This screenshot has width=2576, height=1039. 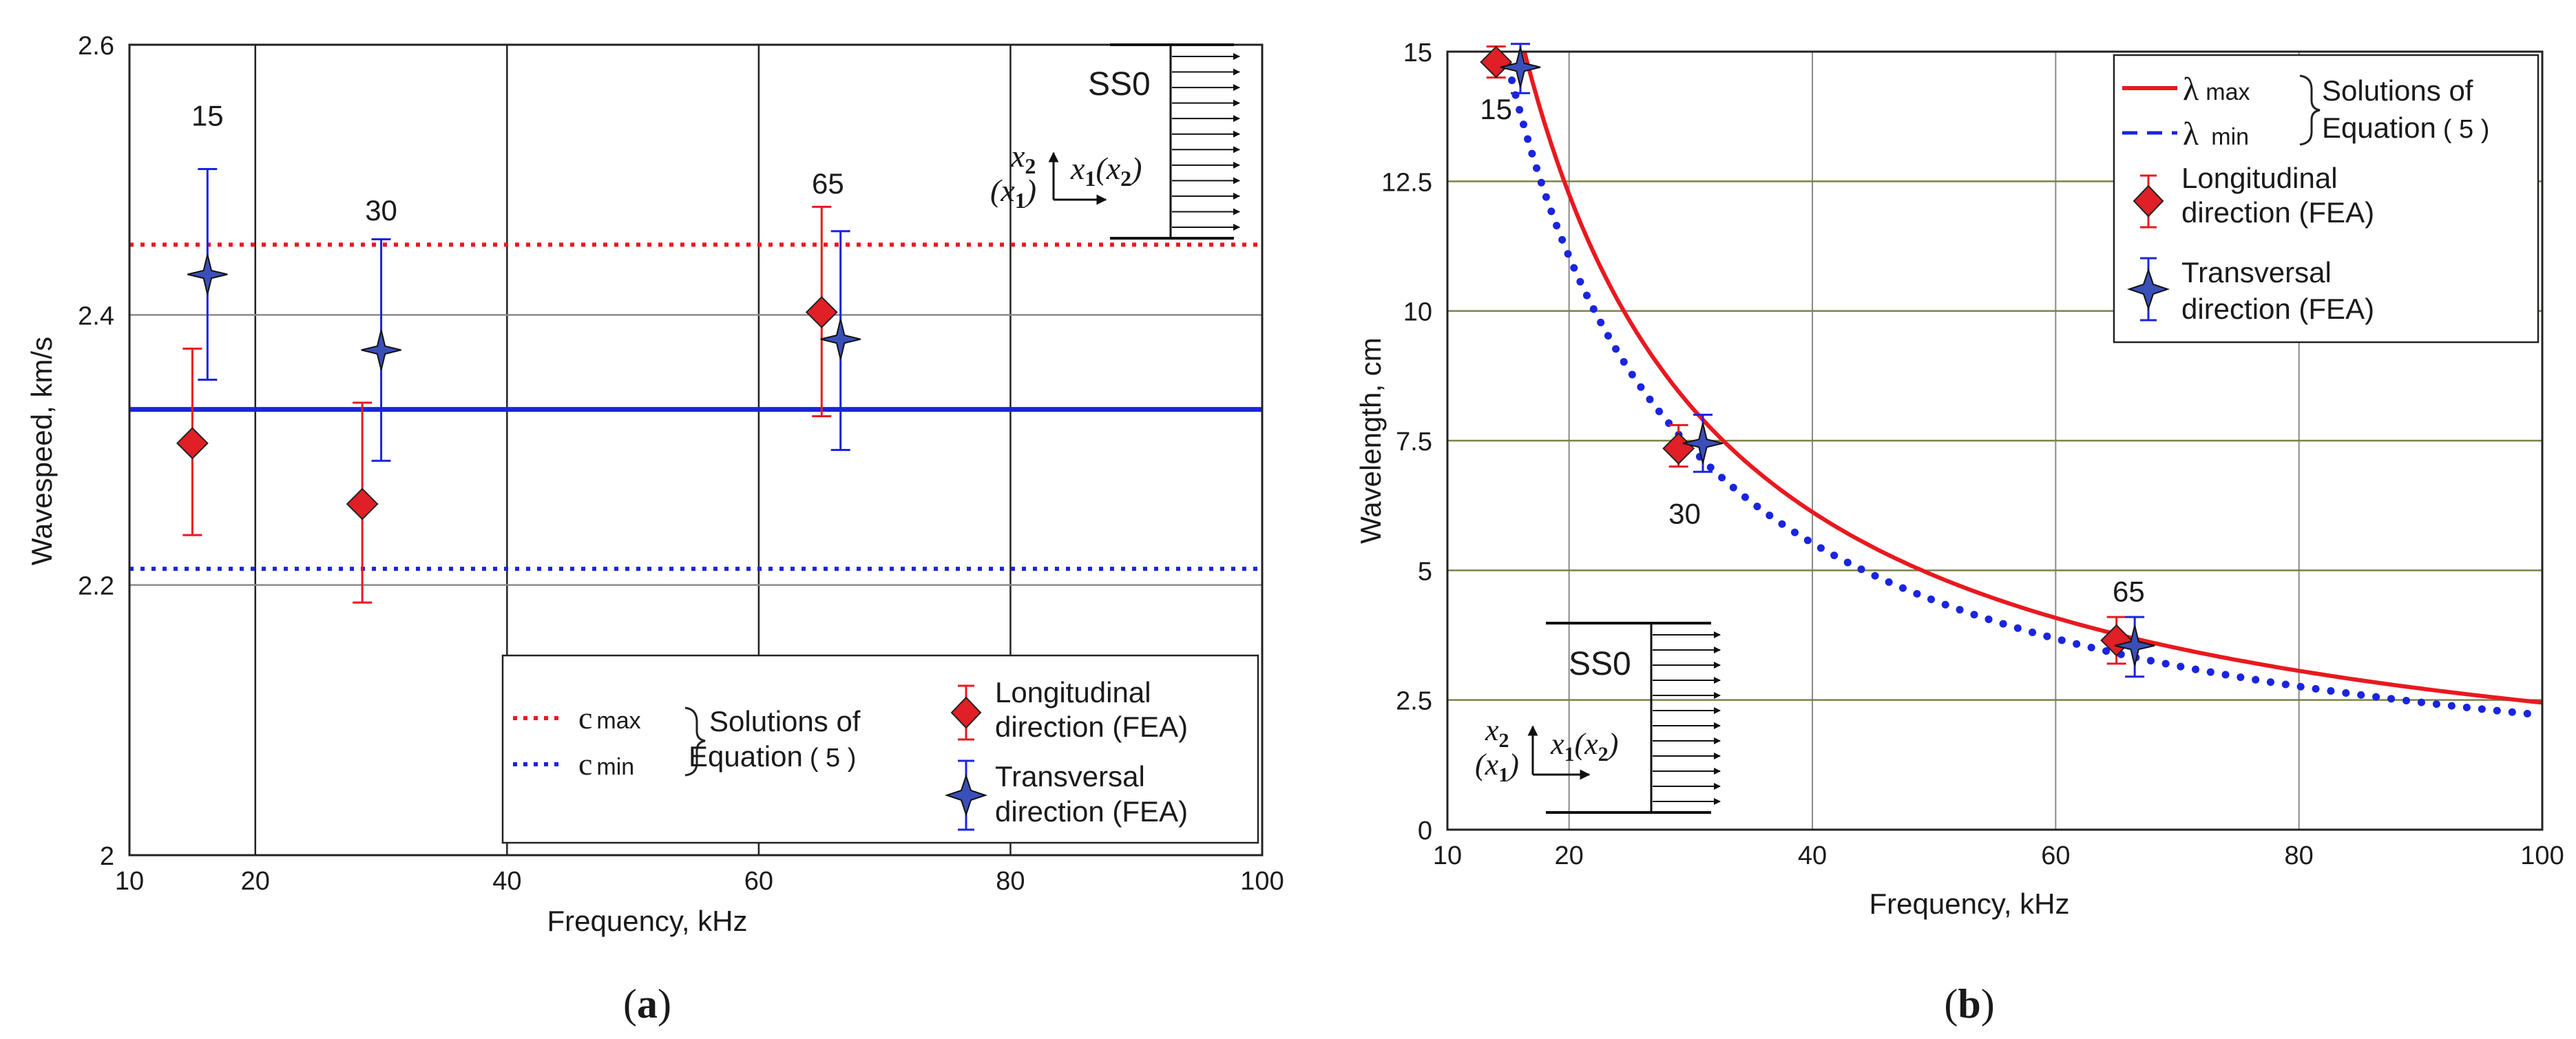 What do you see at coordinates (2259, 178) in the screenshot?
I see `panel-b-legend-long-1: Longitudinal` at bounding box center [2259, 178].